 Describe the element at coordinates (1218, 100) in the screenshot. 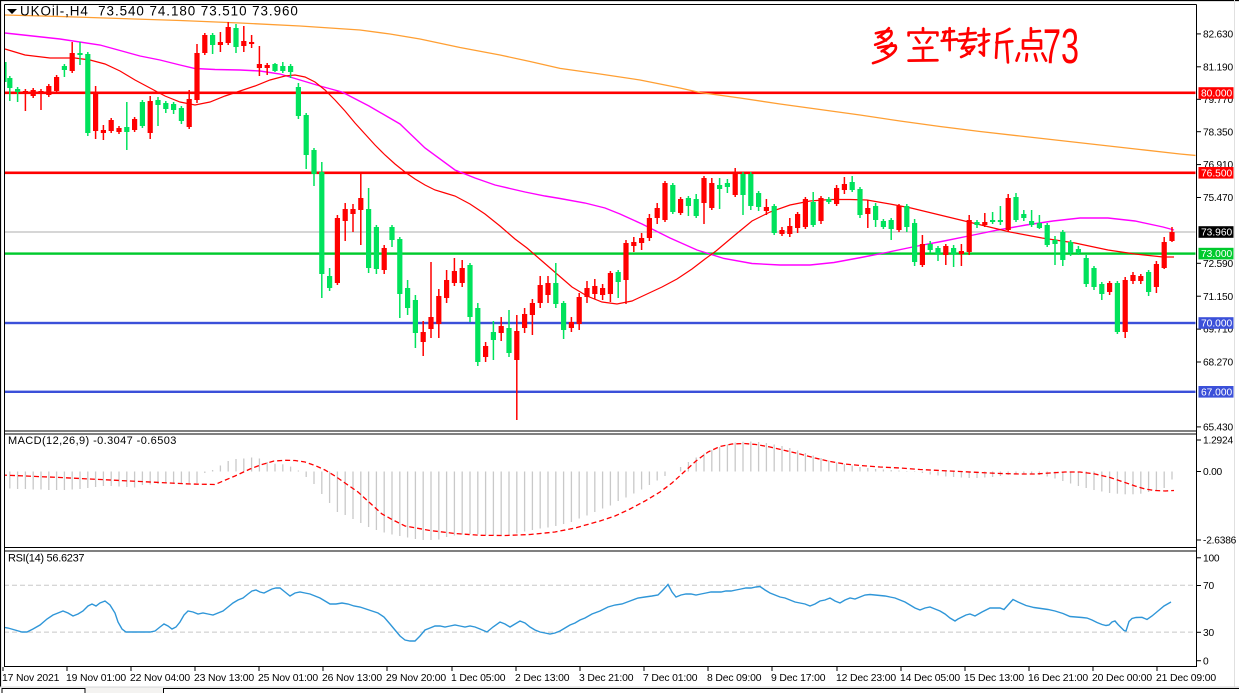

I see `svg-text: 79.770` at that location.